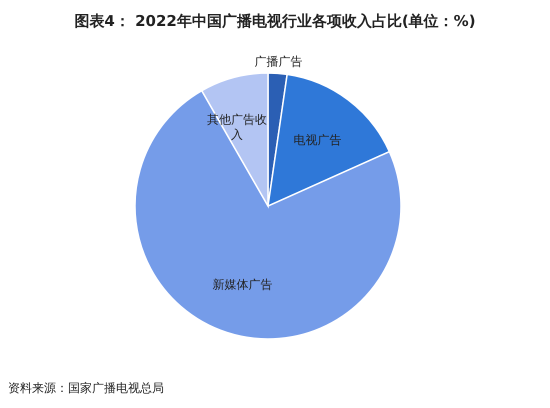 Image resolution: width=550 pixels, height=408 pixels. Describe the element at coordinates (86, 388) in the screenshot. I see `text: 资料来源：国家广播电视总局` at that location.